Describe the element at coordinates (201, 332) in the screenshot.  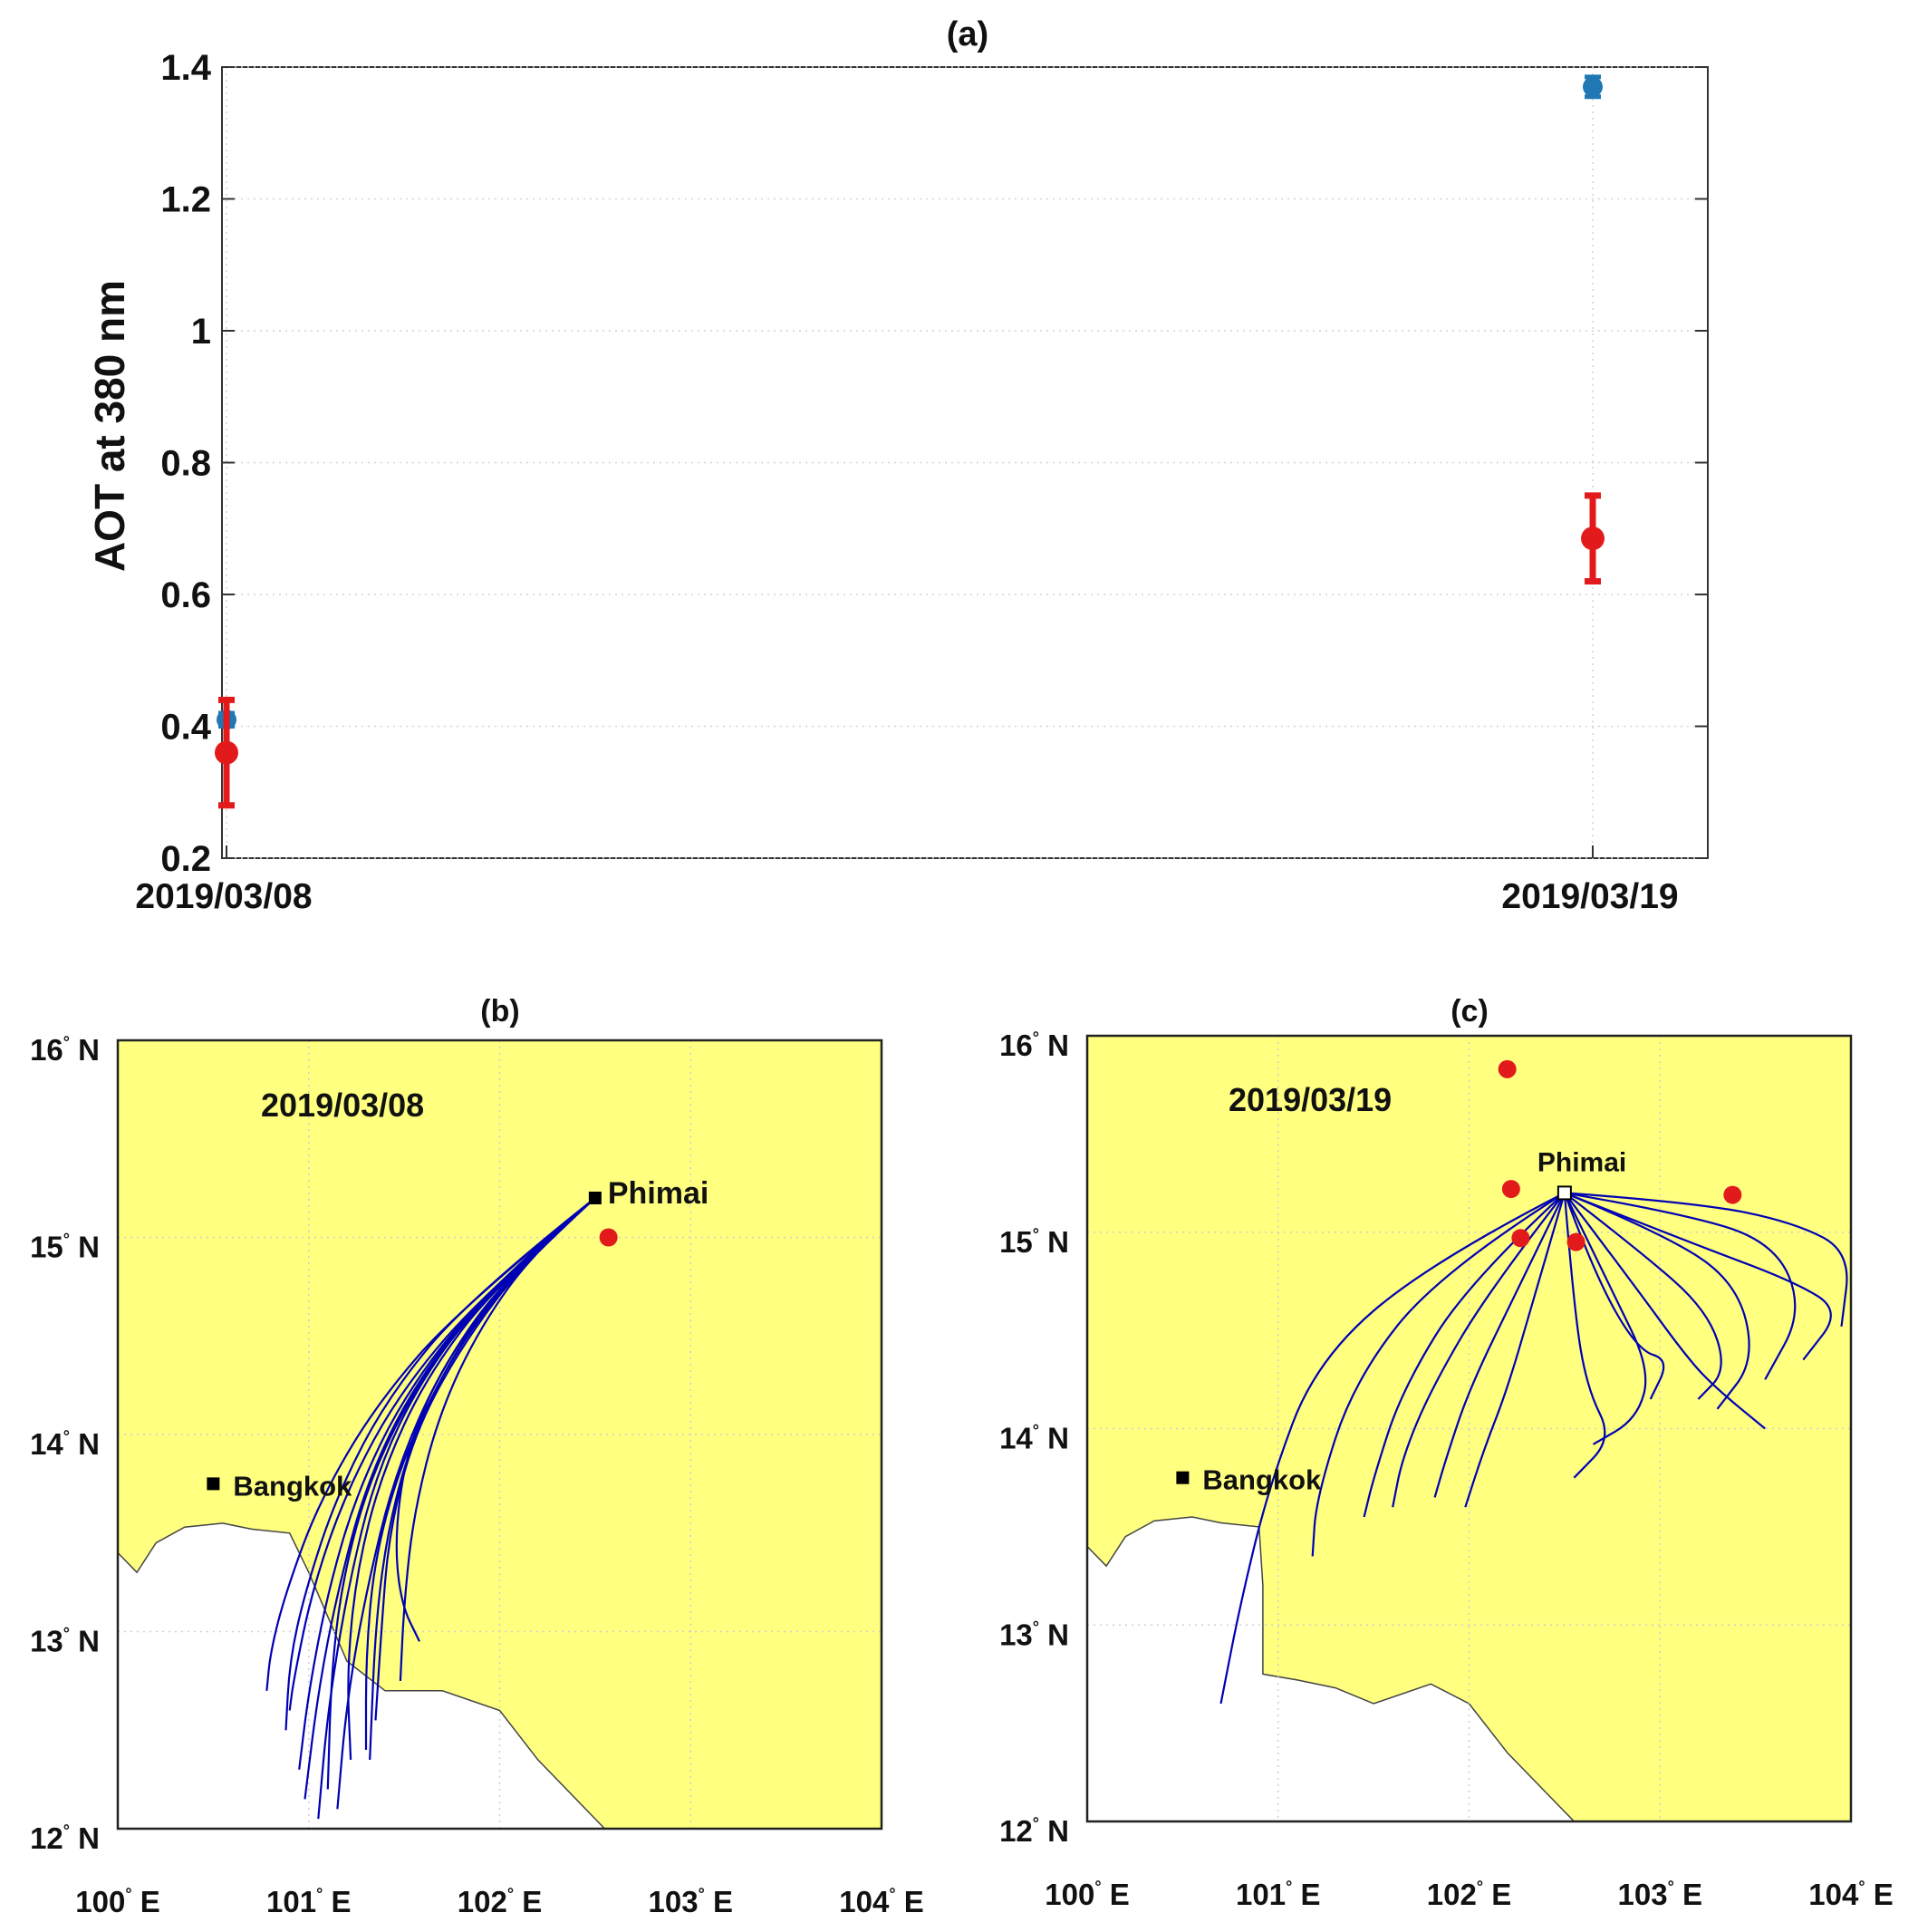
I see `y-tick-label: 1` at that location.